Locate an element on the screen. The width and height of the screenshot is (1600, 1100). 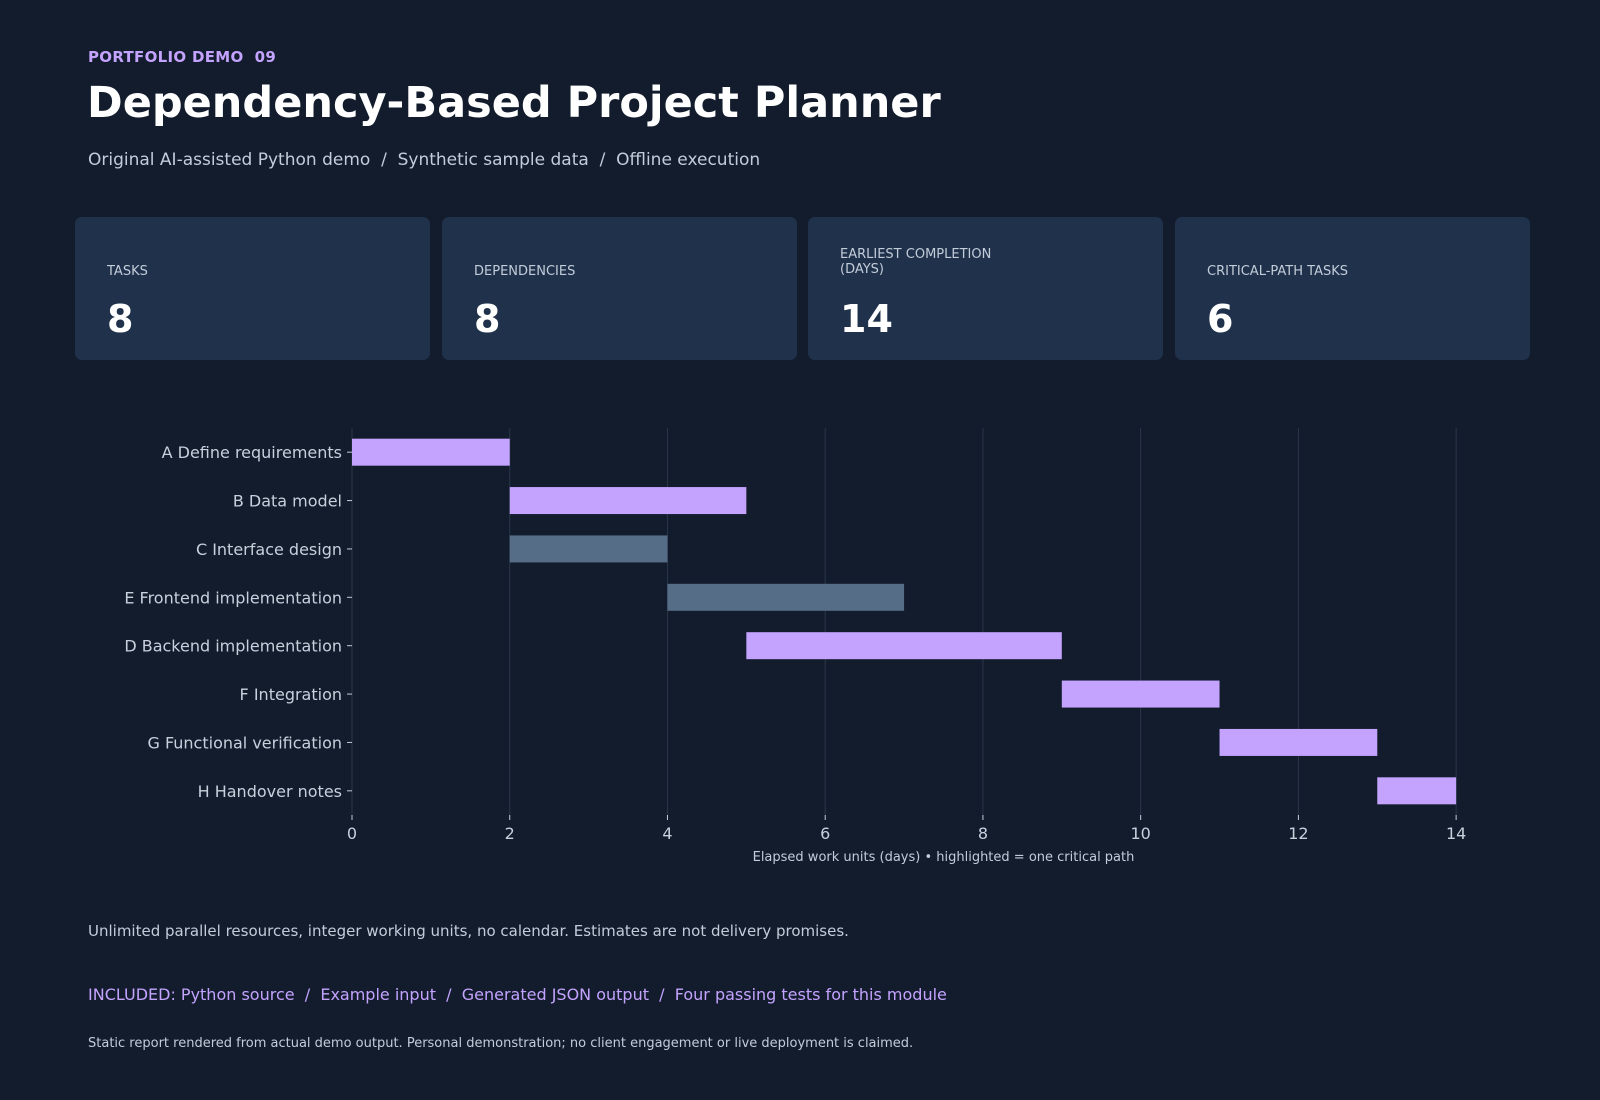
x-tick-label: 0 is located at coordinates (352, 833).